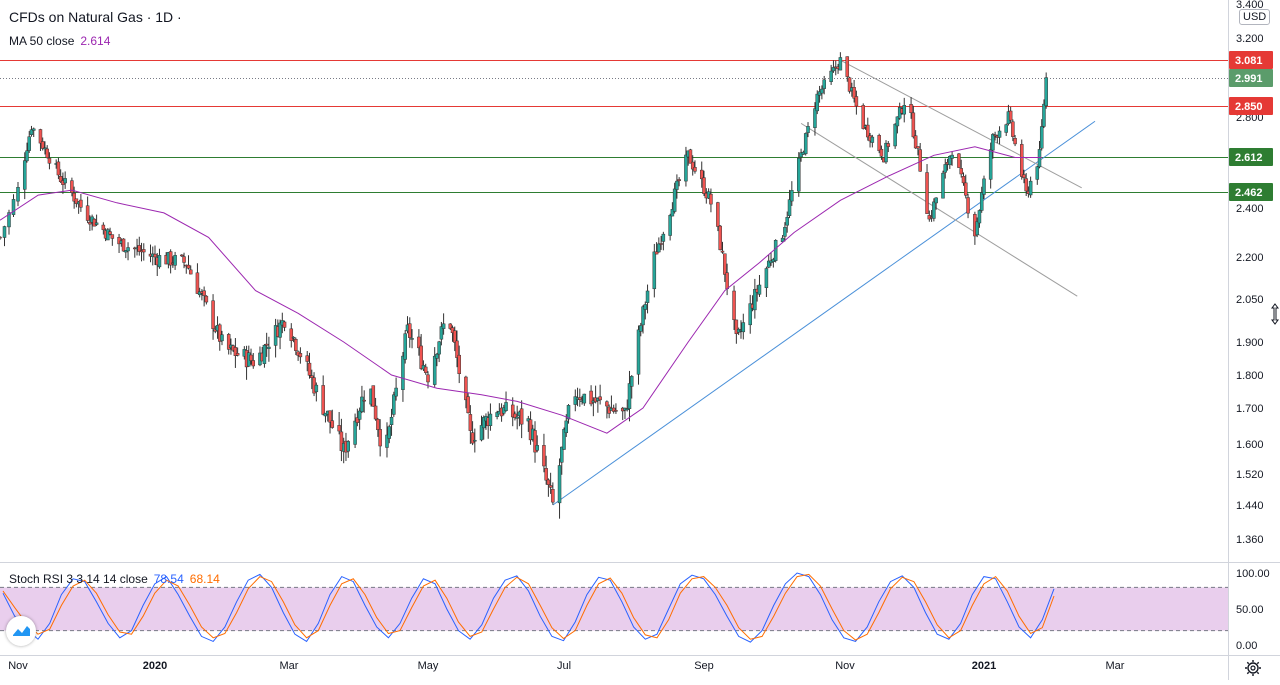  What do you see at coordinates (1251, 106) in the screenshot?
I see `price-label-box` at bounding box center [1251, 106].